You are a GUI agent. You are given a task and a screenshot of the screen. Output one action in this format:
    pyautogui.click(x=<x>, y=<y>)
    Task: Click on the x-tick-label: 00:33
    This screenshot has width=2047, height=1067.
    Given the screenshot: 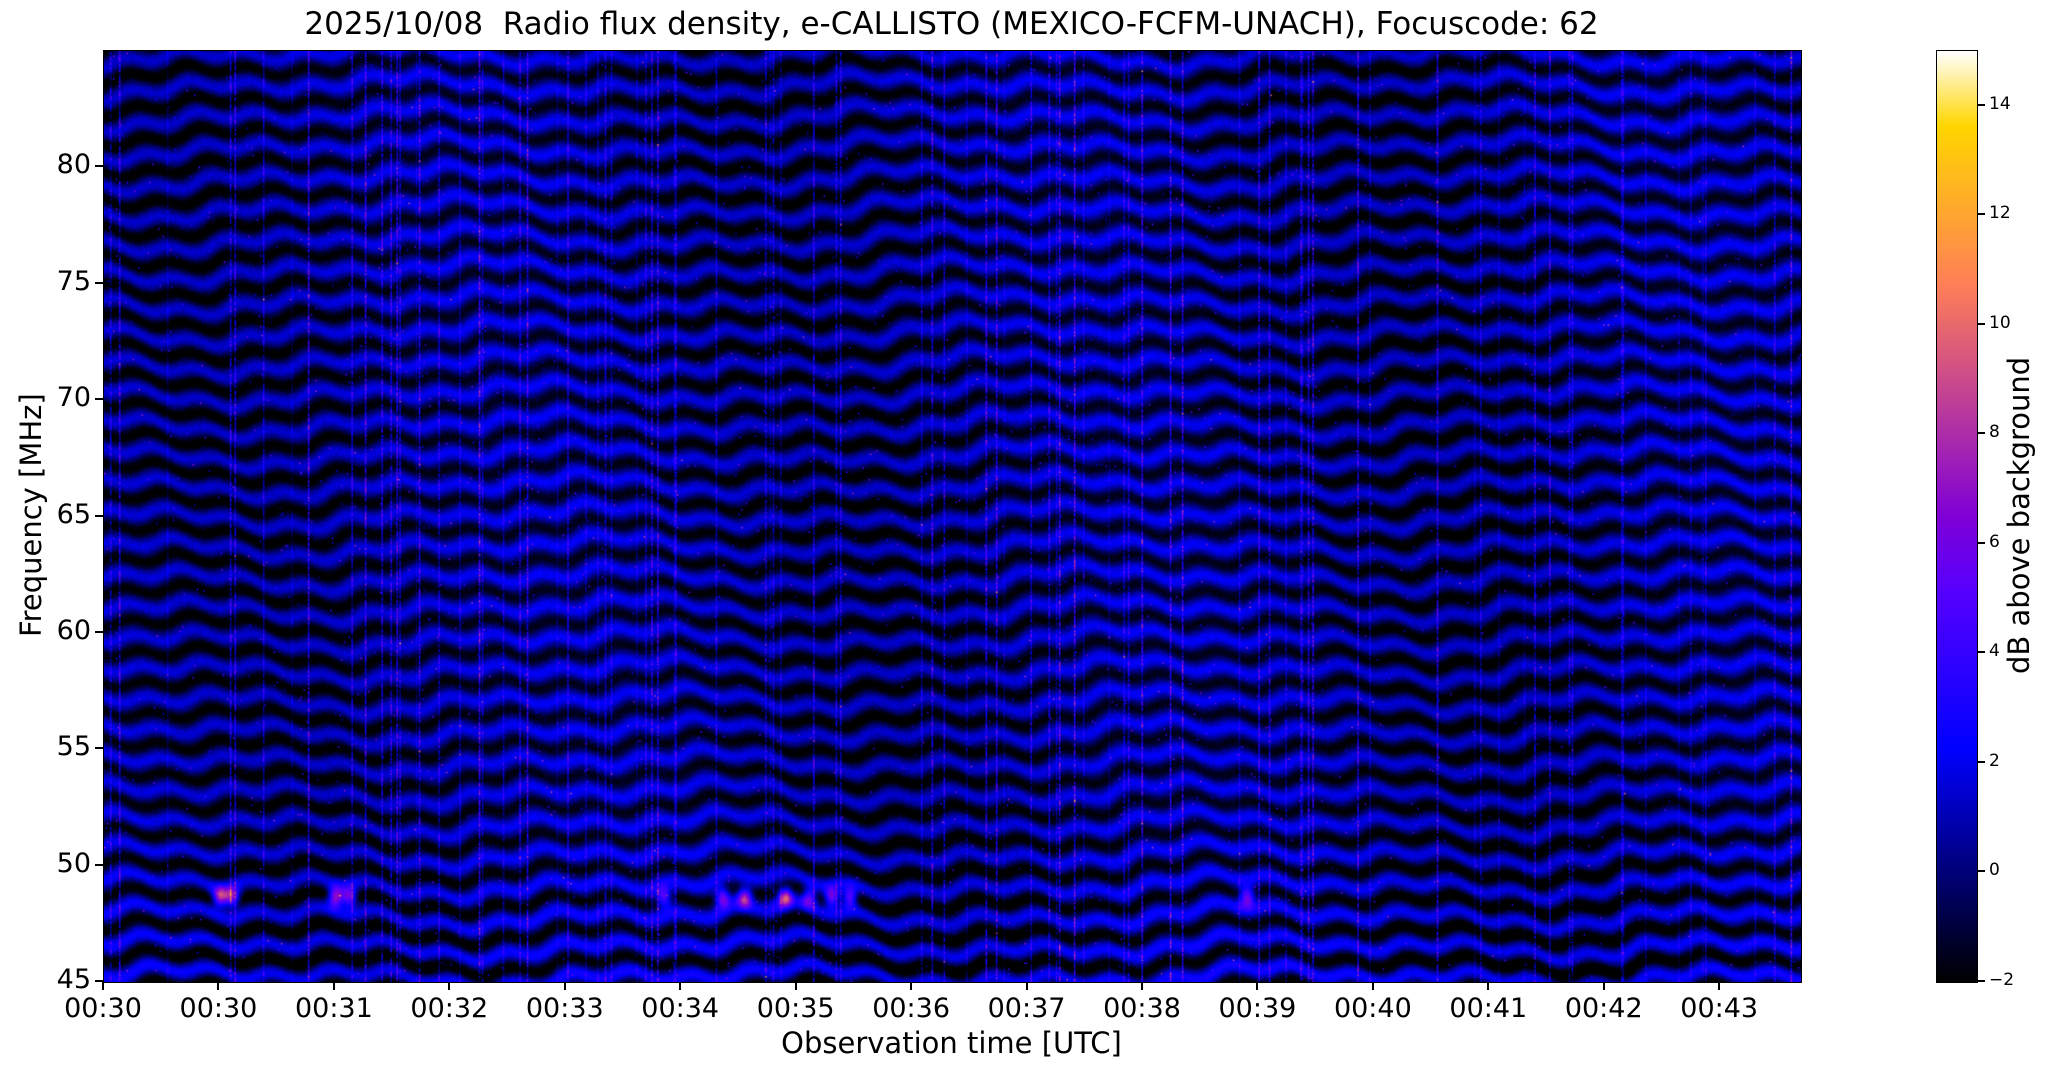 What is the action you would take?
    pyautogui.click(x=564, y=1008)
    